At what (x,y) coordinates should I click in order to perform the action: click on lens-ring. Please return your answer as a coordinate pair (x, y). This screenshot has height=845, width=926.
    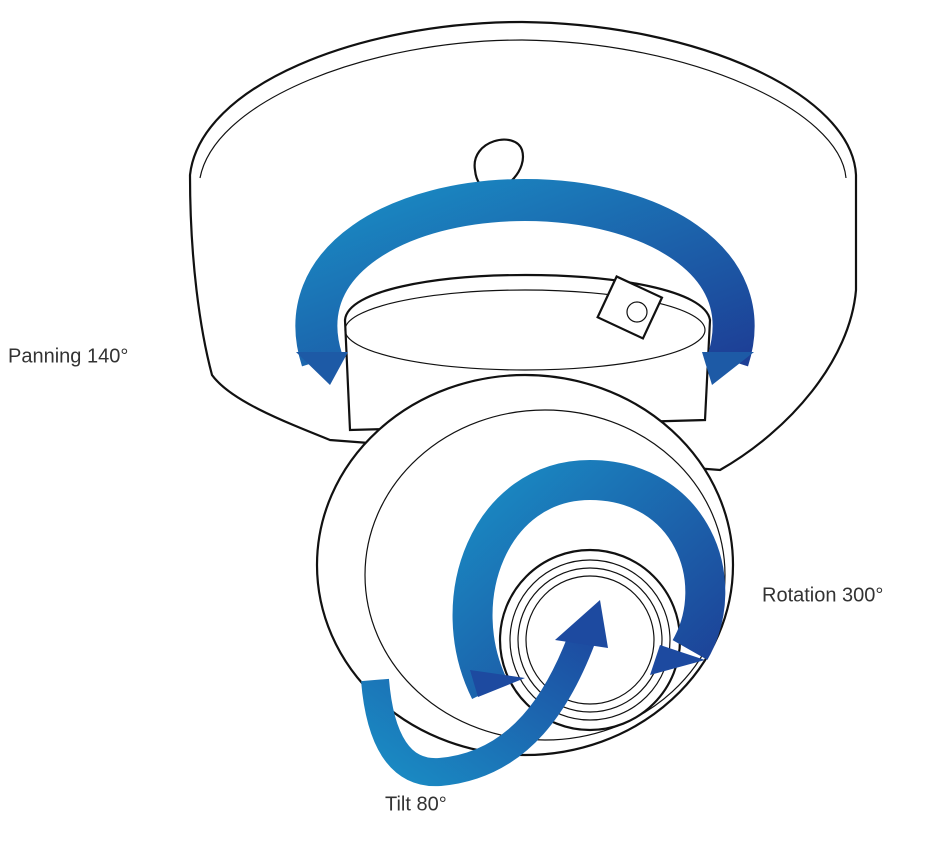
    Looking at the image, I should click on (590, 640).